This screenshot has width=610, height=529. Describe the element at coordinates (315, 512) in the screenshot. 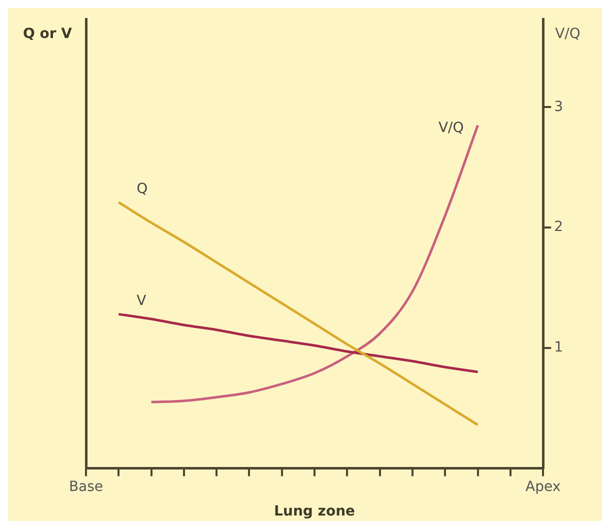

I see `x-axis-title: Lung zone` at that location.